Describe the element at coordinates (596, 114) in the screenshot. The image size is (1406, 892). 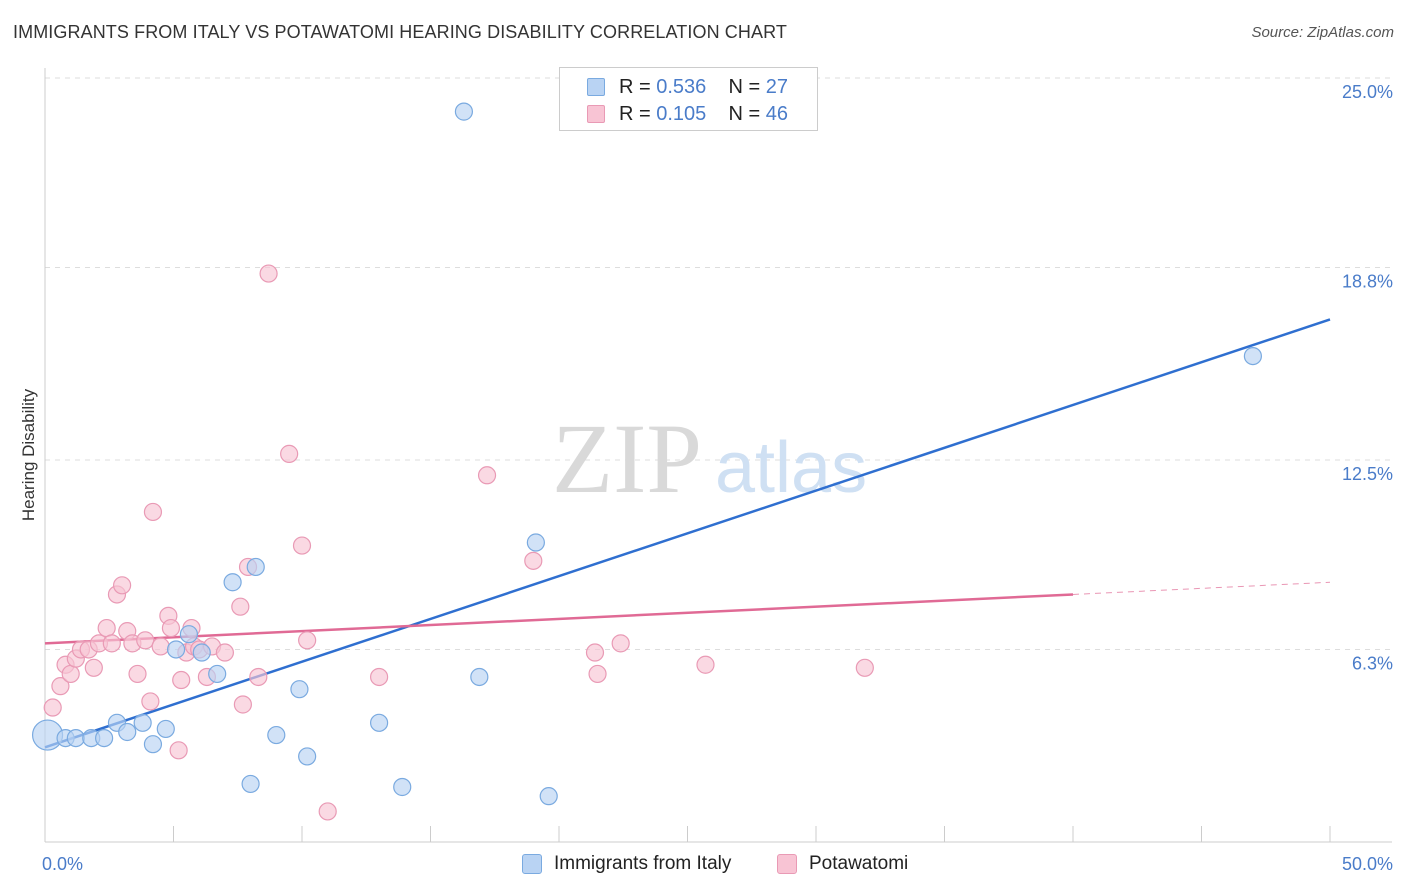
I see `legend-swatch-potawatomi` at that location.